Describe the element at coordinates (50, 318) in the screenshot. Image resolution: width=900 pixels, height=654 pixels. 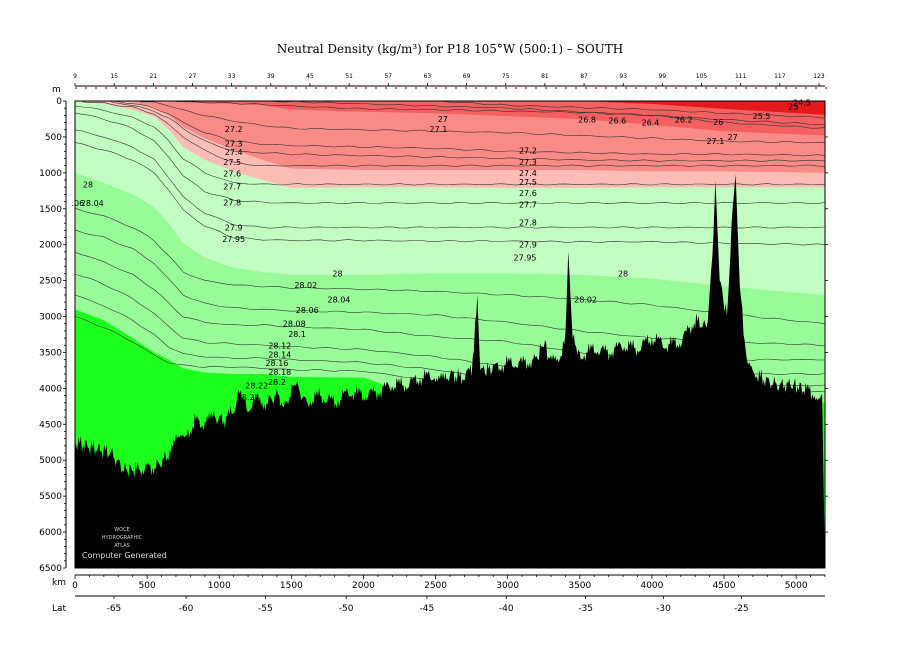
I see `depth-tick-label: 3000` at that location.